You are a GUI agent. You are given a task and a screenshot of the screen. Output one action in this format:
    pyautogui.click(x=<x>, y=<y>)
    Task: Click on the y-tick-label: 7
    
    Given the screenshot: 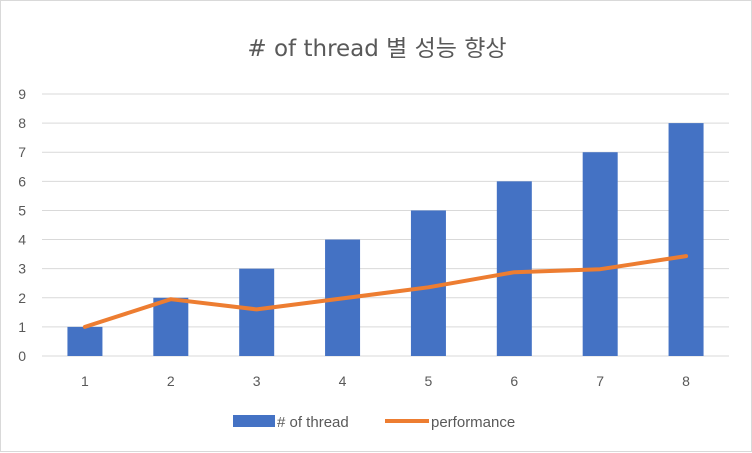 What is the action you would take?
    pyautogui.click(x=22, y=152)
    